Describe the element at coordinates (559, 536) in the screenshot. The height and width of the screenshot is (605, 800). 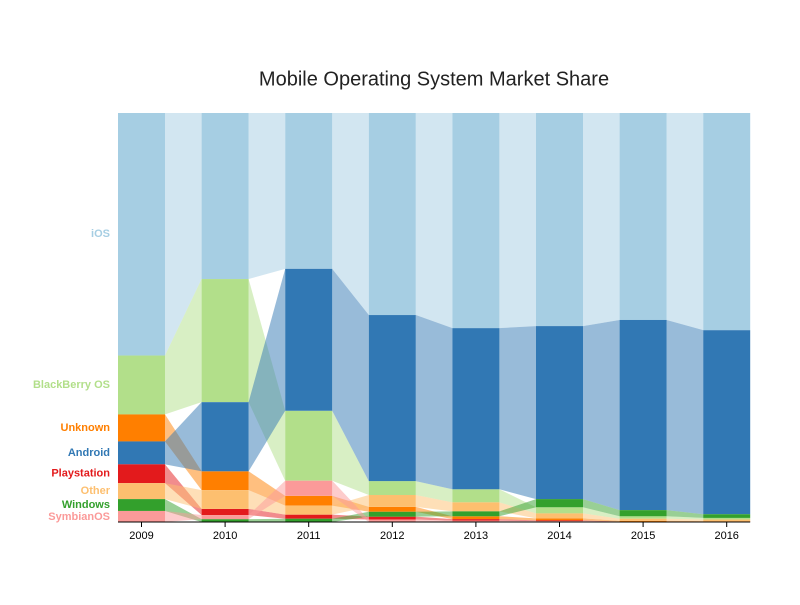
I see `x-tick-label: 2014` at that location.